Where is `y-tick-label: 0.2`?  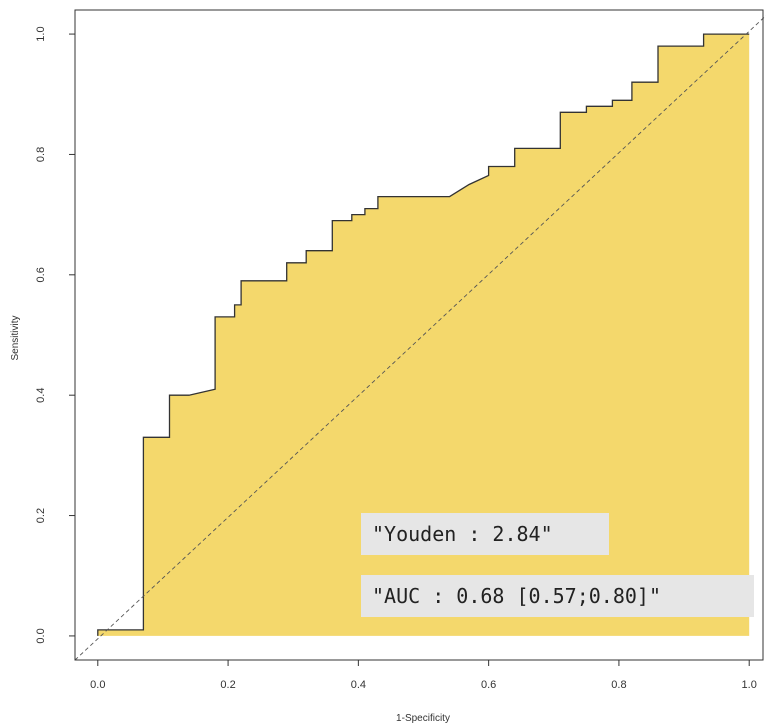
y-tick-label: 0.2 is located at coordinates (41, 515).